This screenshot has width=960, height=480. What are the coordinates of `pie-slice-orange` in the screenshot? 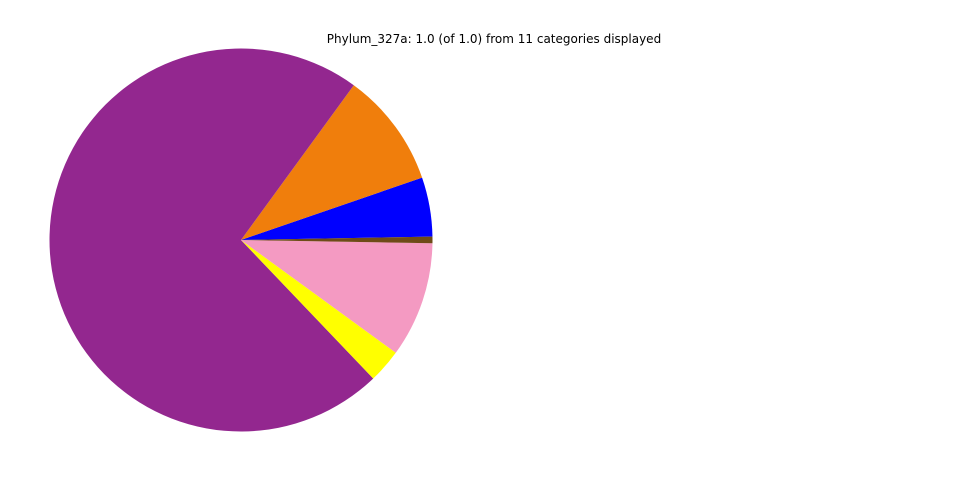 It's located at (332, 162).